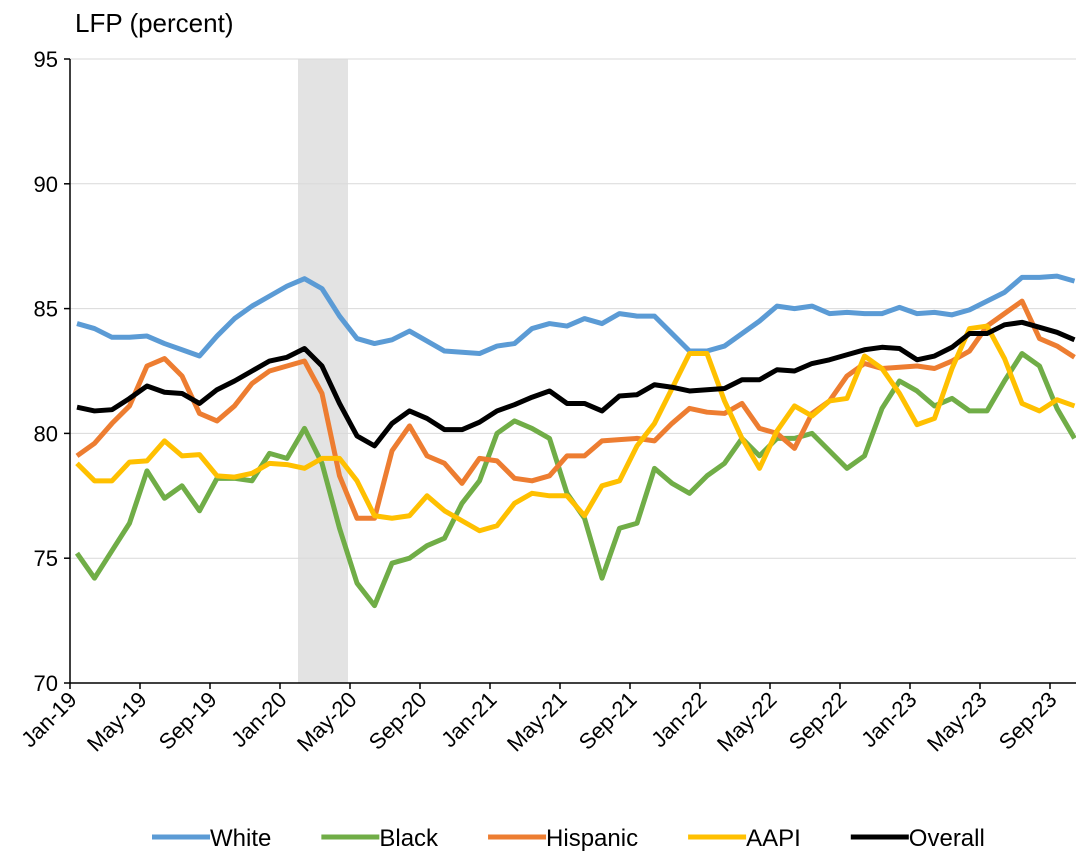 The image size is (1076, 860). What do you see at coordinates (46, 184) in the screenshot?
I see `y-tick-label: 90` at bounding box center [46, 184].